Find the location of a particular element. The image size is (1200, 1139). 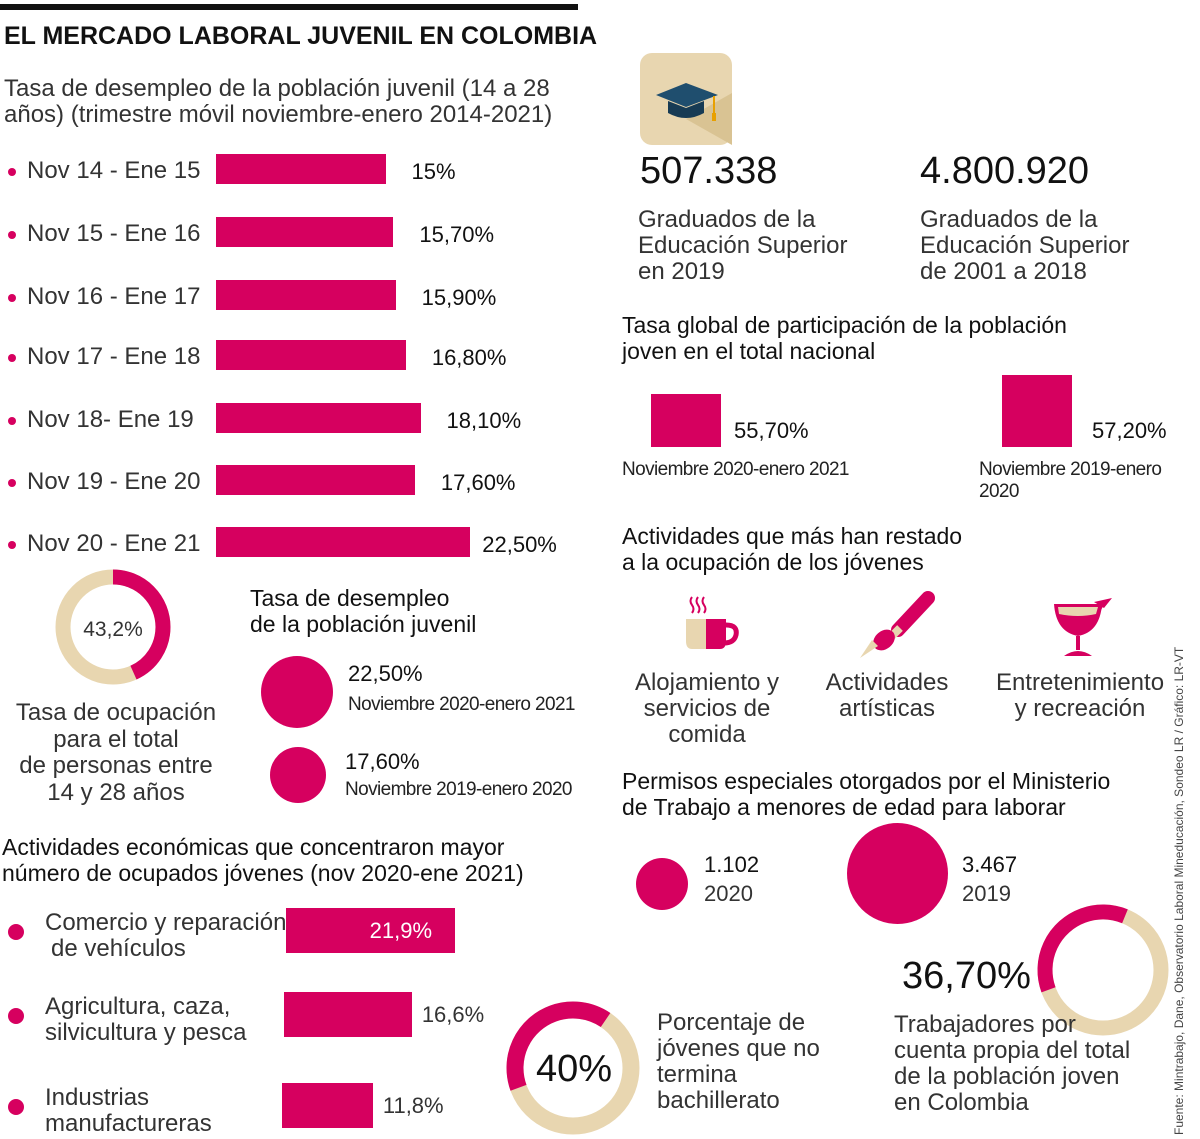

caption-line: Porcentaje de is located at coordinates (731, 1022).